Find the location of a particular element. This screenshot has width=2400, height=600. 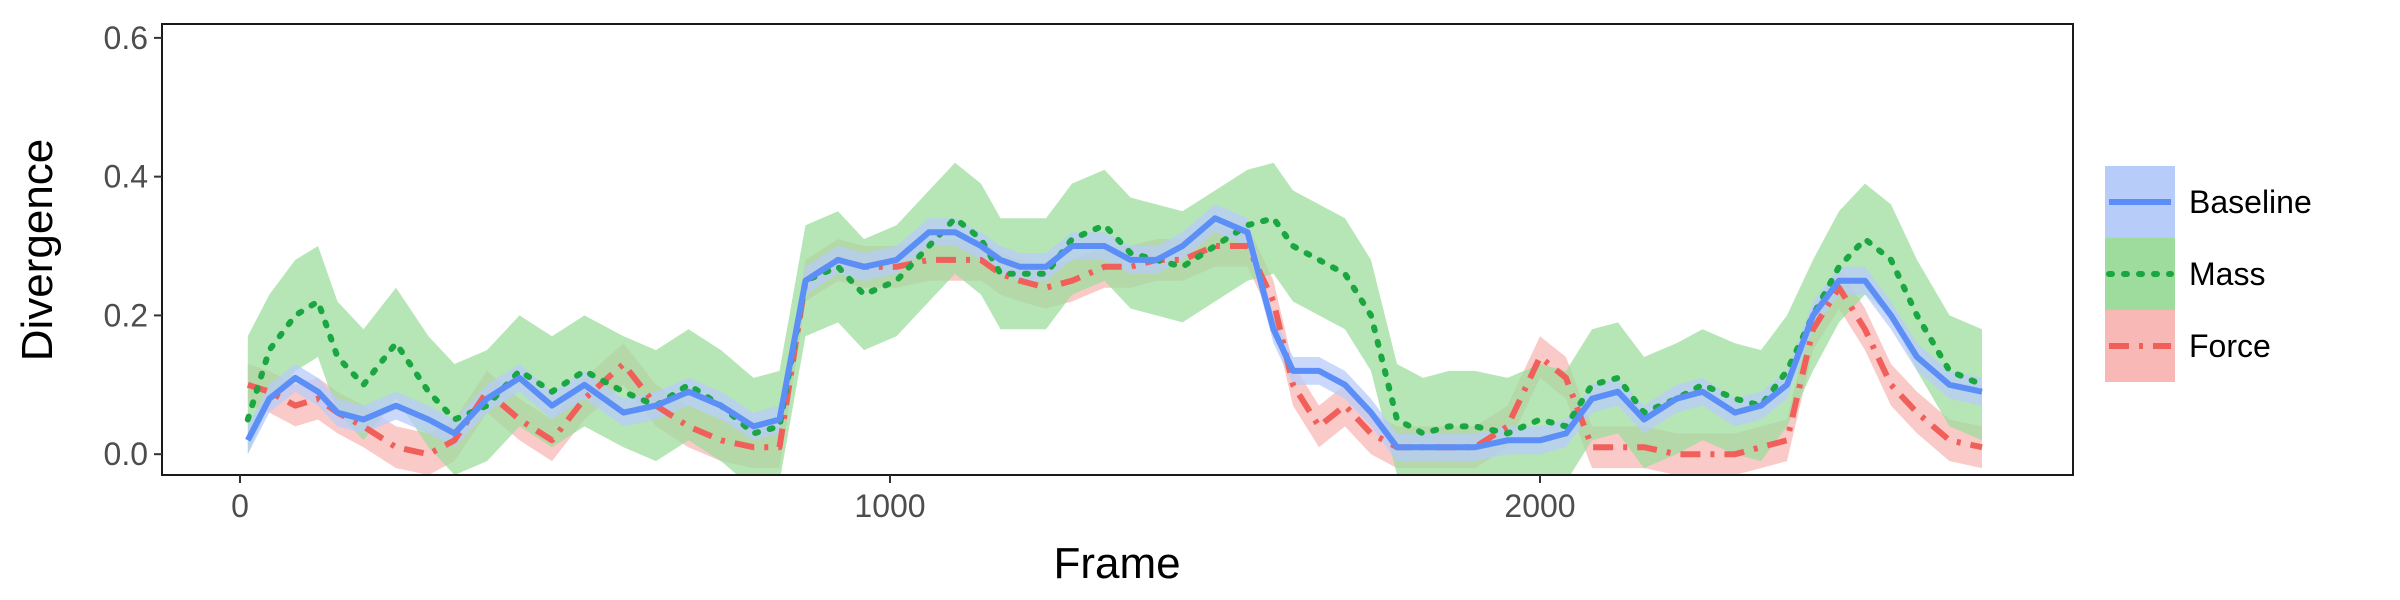

y-tick-label: 0.2 is located at coordinates (126, 315).